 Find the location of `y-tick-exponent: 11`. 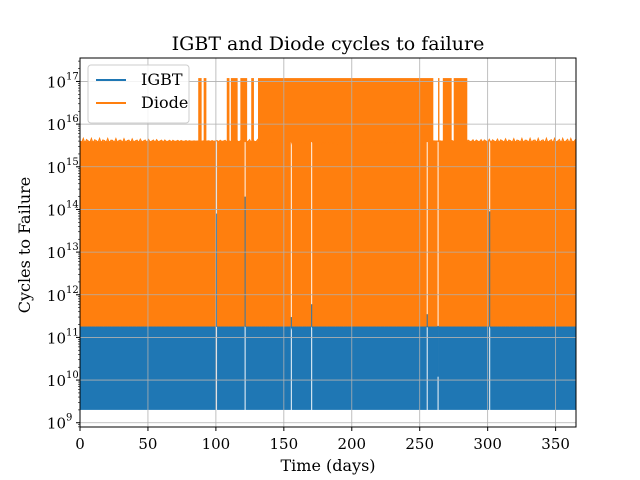

y-tick-exponent: 11 is located at coordinates (72, 332).